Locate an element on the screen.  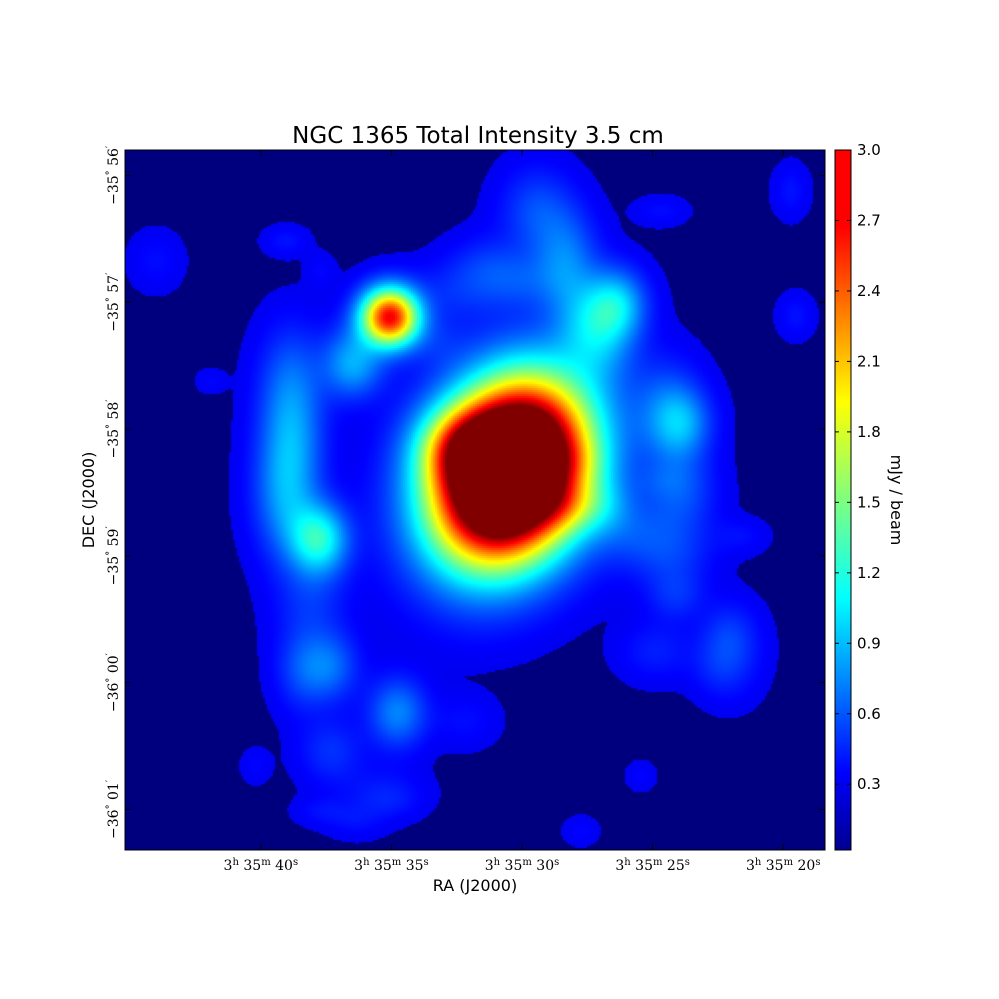
colorbar-tick-label: 1.5 is located at coordinates (869, 502).